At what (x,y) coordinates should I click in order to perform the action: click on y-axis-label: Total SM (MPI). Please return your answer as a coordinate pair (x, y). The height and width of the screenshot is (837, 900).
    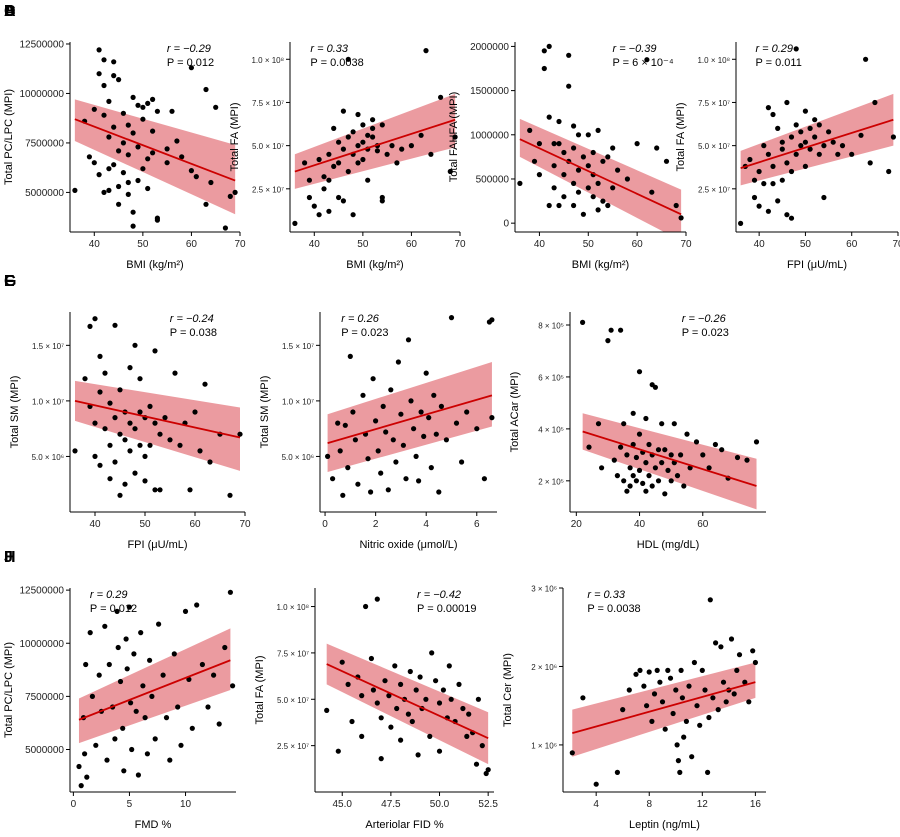
    Looking at the image, I should click on (15, 412).